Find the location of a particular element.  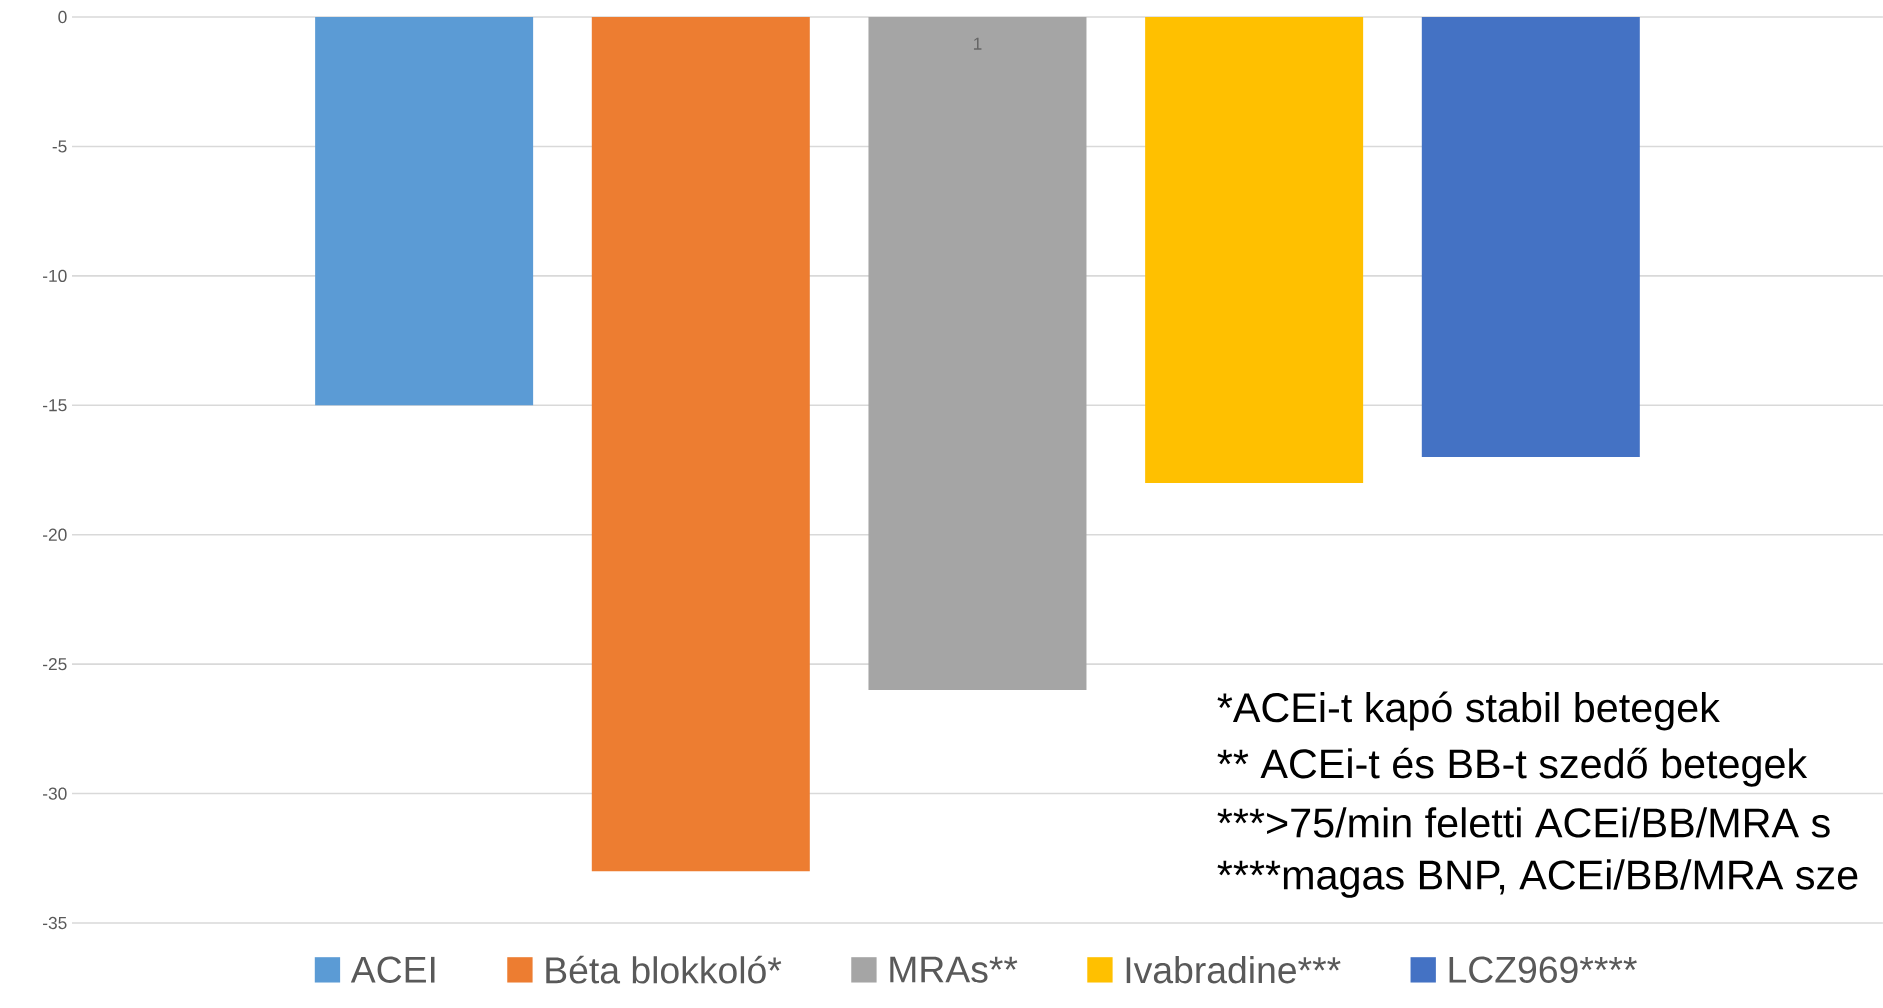

y-tick-label: -20 is located at coordinates (55, 534).